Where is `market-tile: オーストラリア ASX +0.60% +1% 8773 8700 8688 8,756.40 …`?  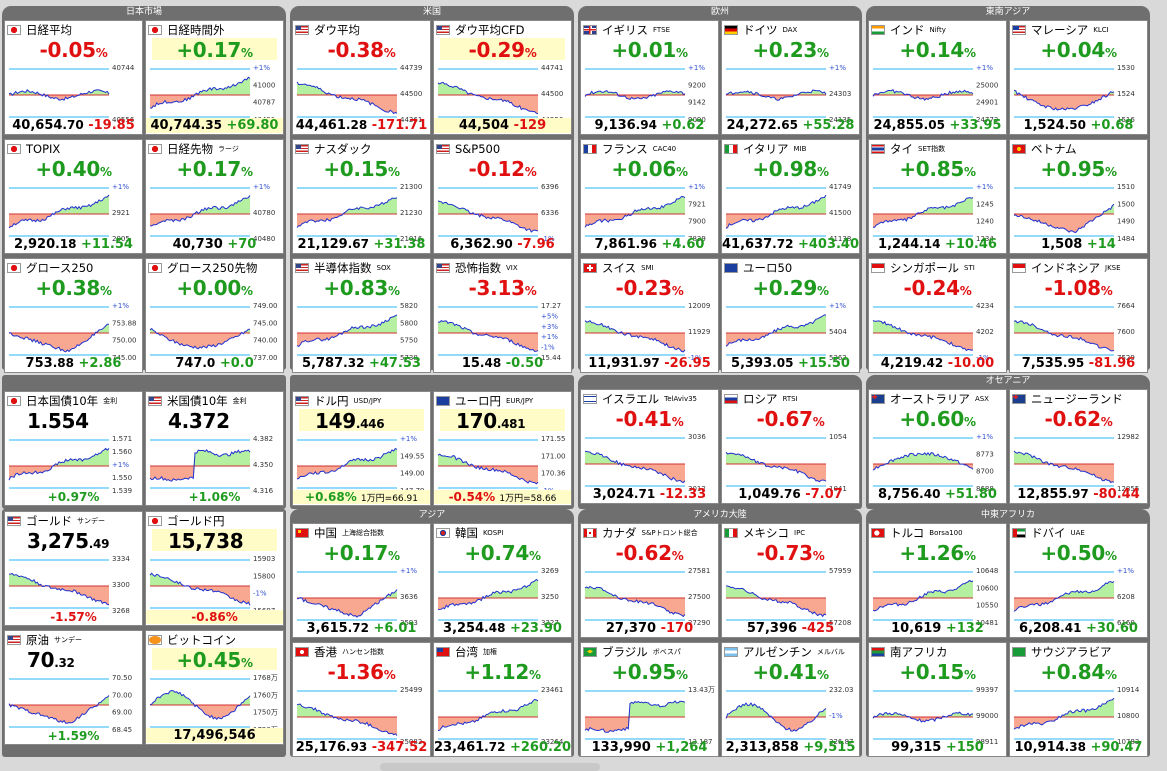 market-tile: オーストラリア ASX +0.60% +1% 8773 8700 8688 8,756.40 … is located at coordinates (937, 446).